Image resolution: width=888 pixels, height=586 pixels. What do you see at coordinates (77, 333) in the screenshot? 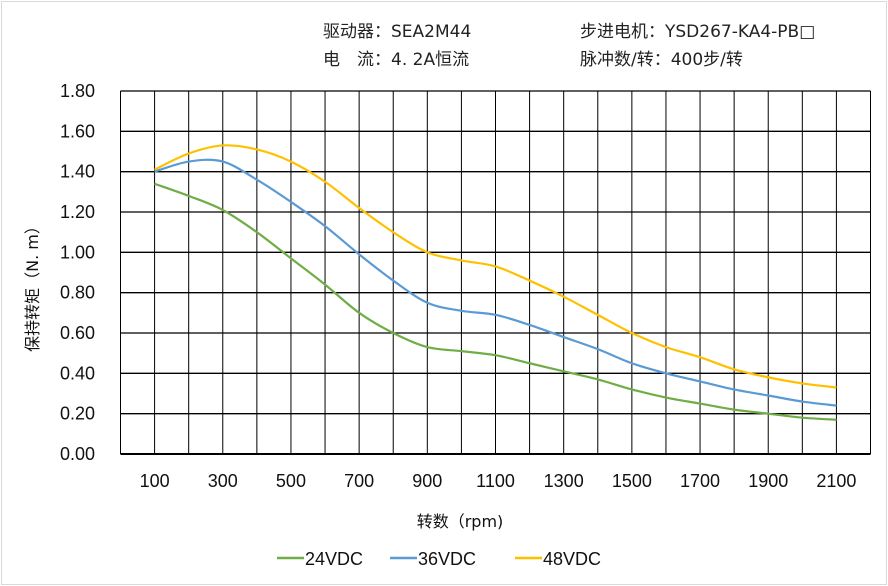
I see `y-tick-label: 0.60` at bounding box center [77, 333].